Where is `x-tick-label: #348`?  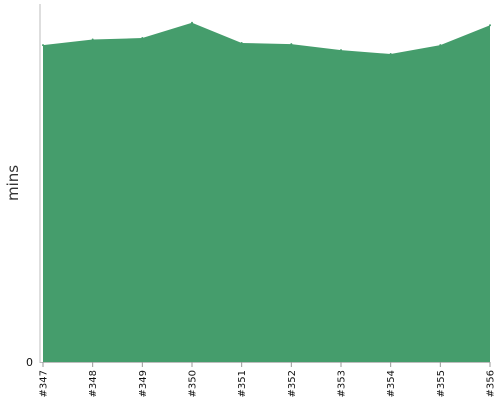
x-tick-label: #348 is located at coordinates (93, 383).